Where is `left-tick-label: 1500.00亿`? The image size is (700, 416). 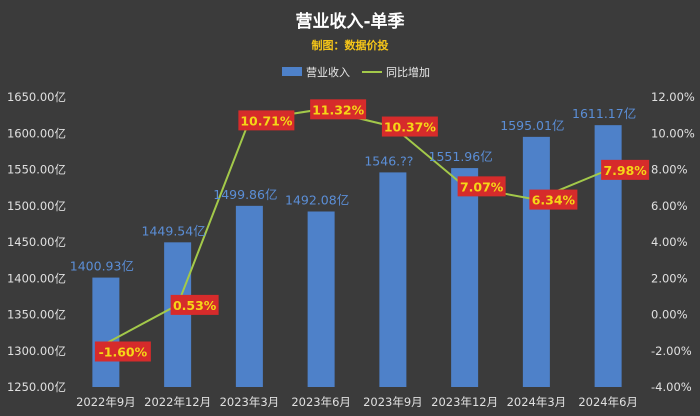 left-tick-label: 1500.00亿 is located at coordinates (36, 206).